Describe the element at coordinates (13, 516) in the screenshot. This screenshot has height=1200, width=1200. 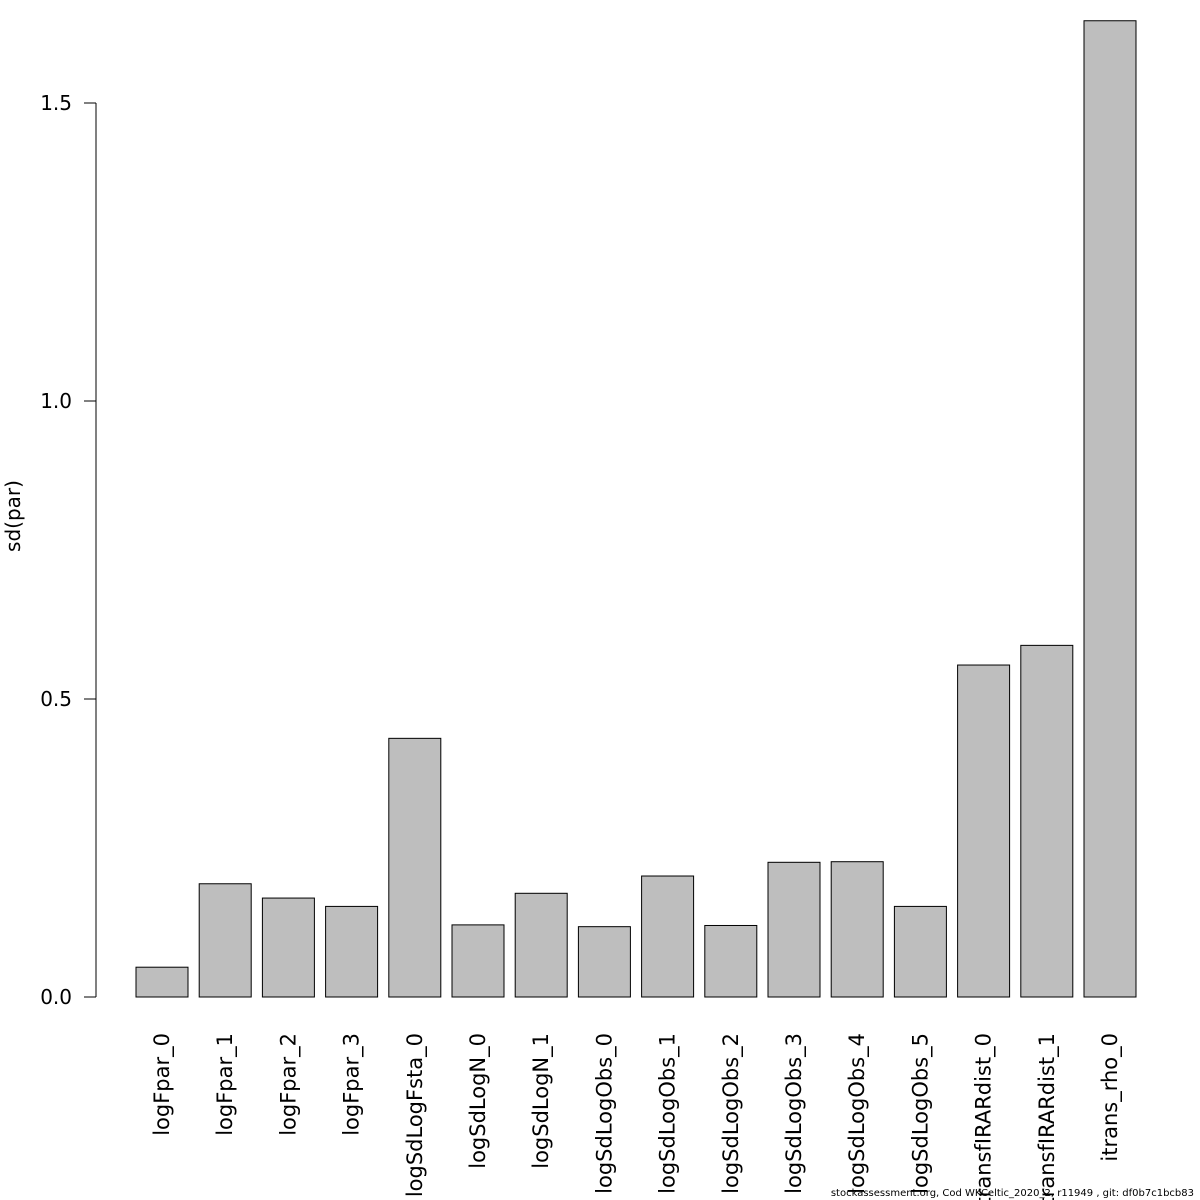
I see `y-axis-title: sd(par)` at that location.